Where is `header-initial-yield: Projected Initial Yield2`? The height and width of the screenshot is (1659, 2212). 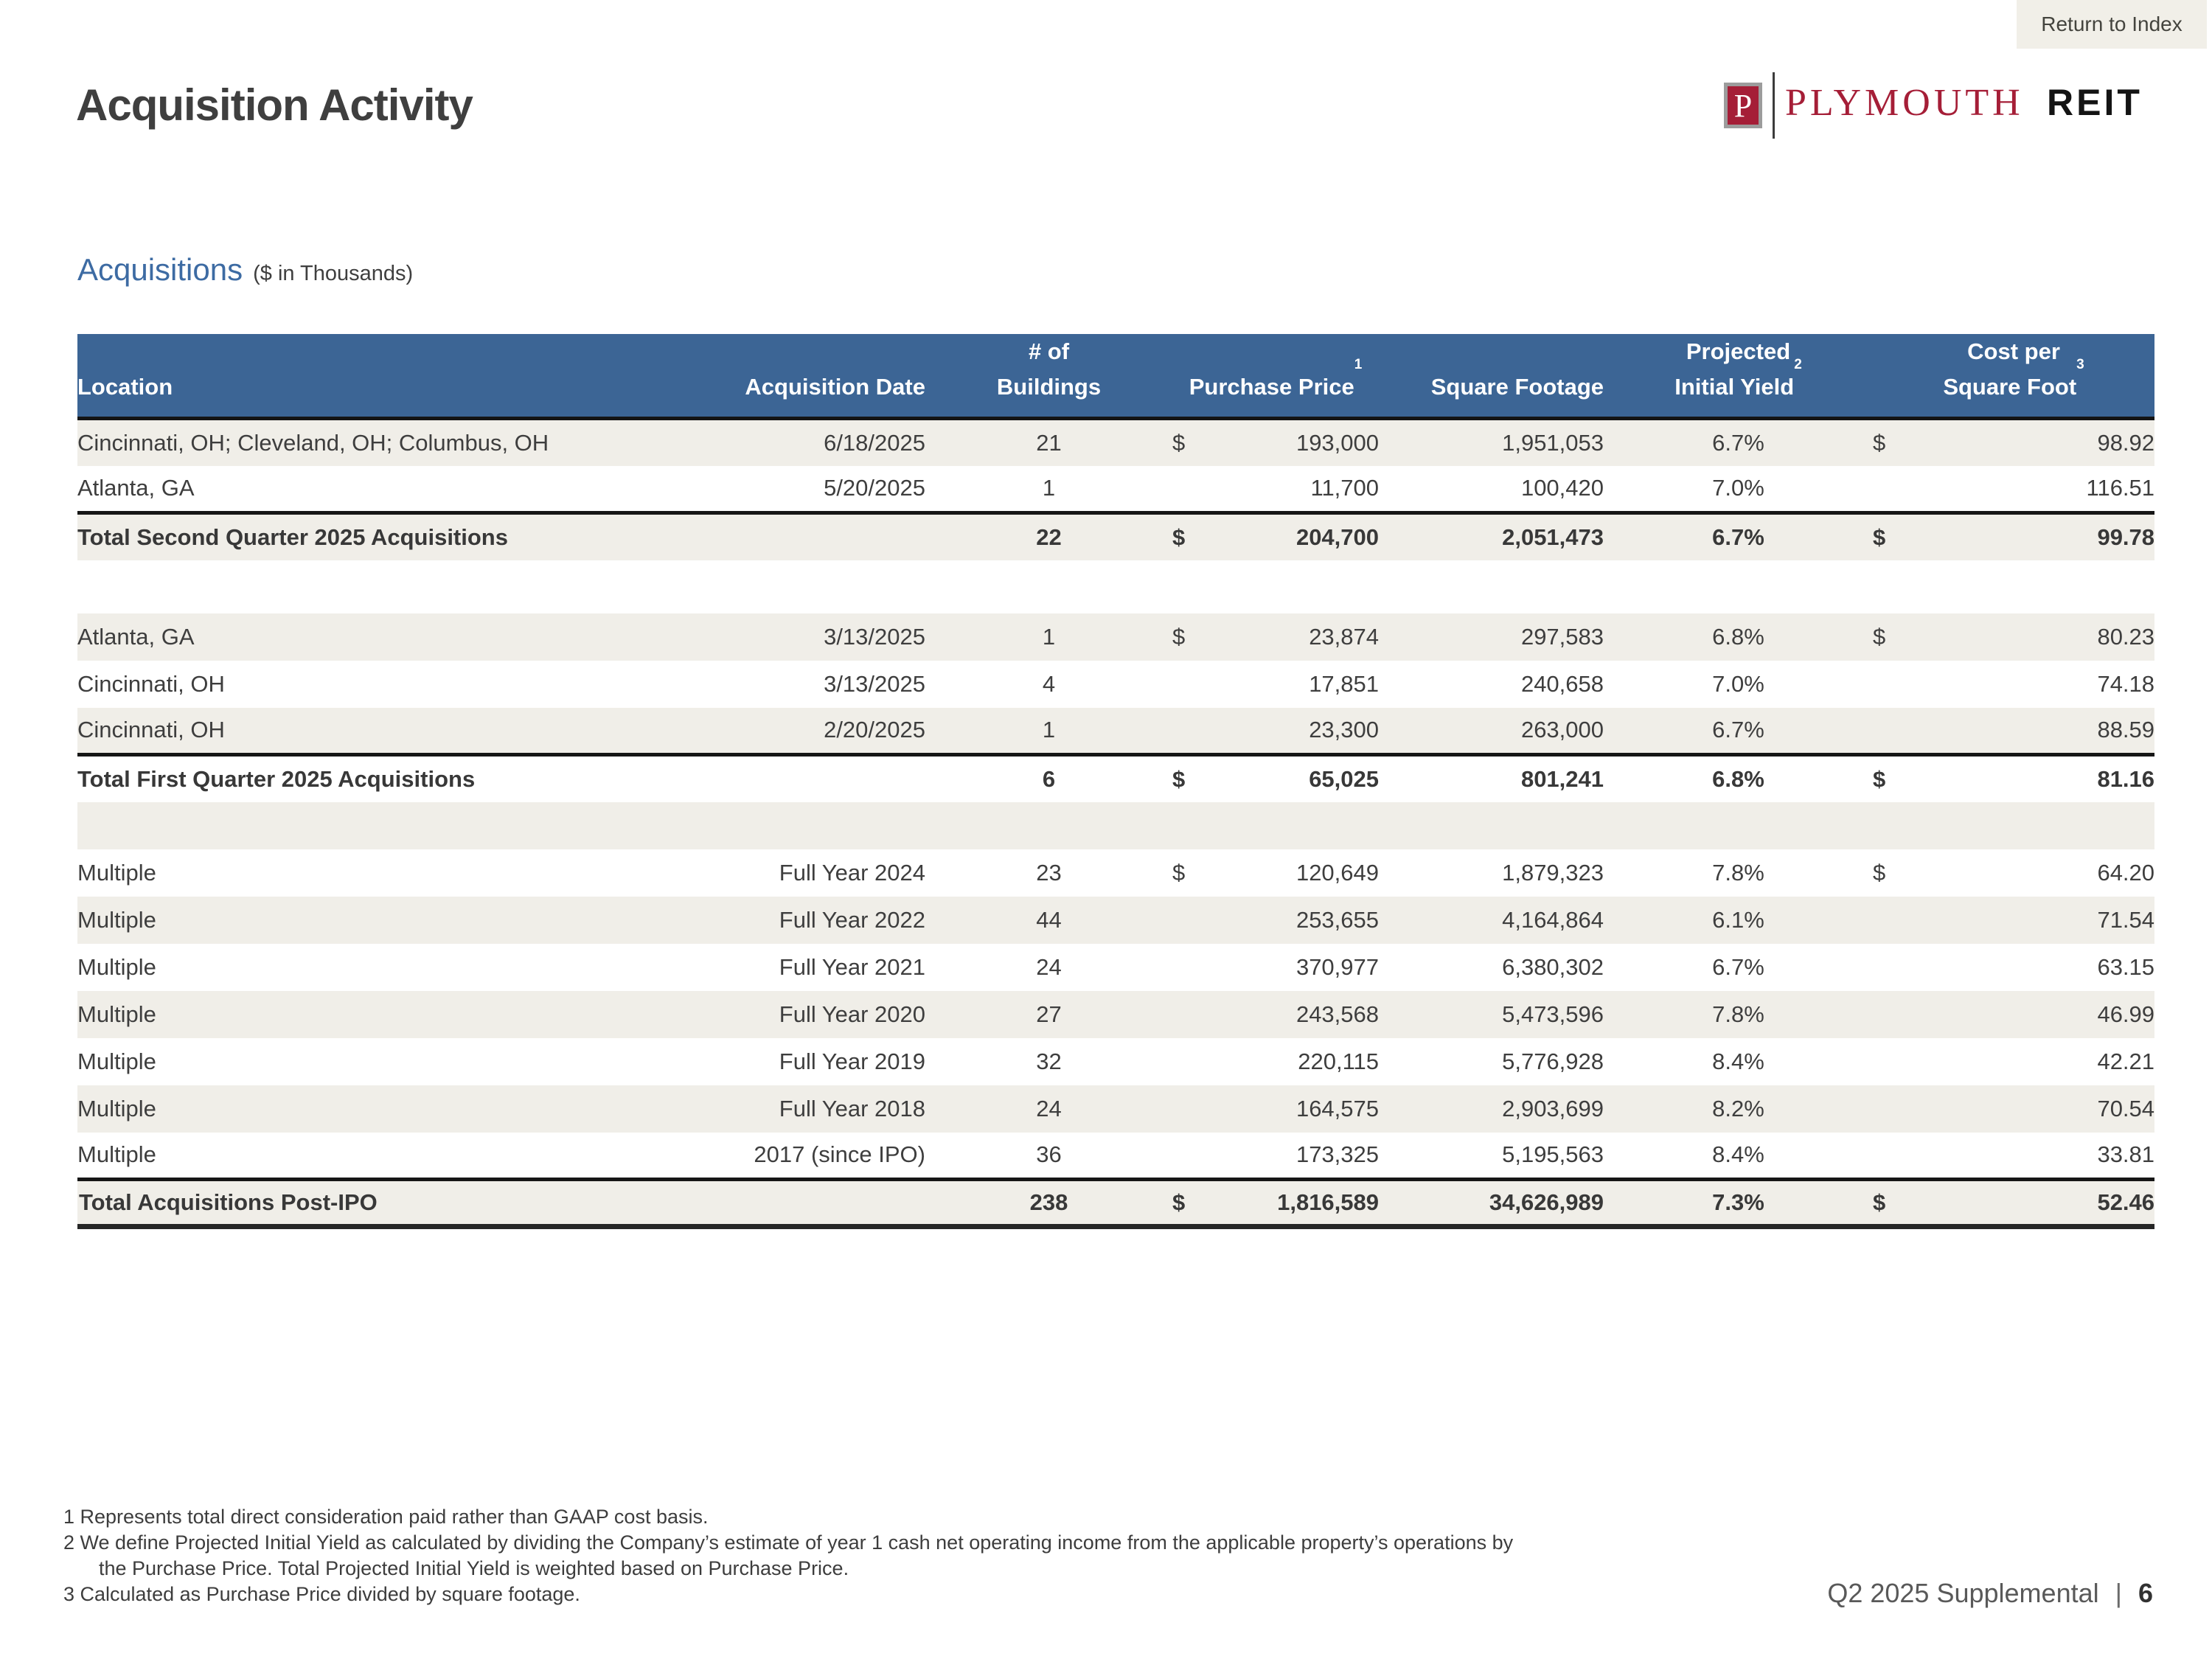
header-initial-yield: Projected Initial Yield2 is located at coordinates (1739, 377).